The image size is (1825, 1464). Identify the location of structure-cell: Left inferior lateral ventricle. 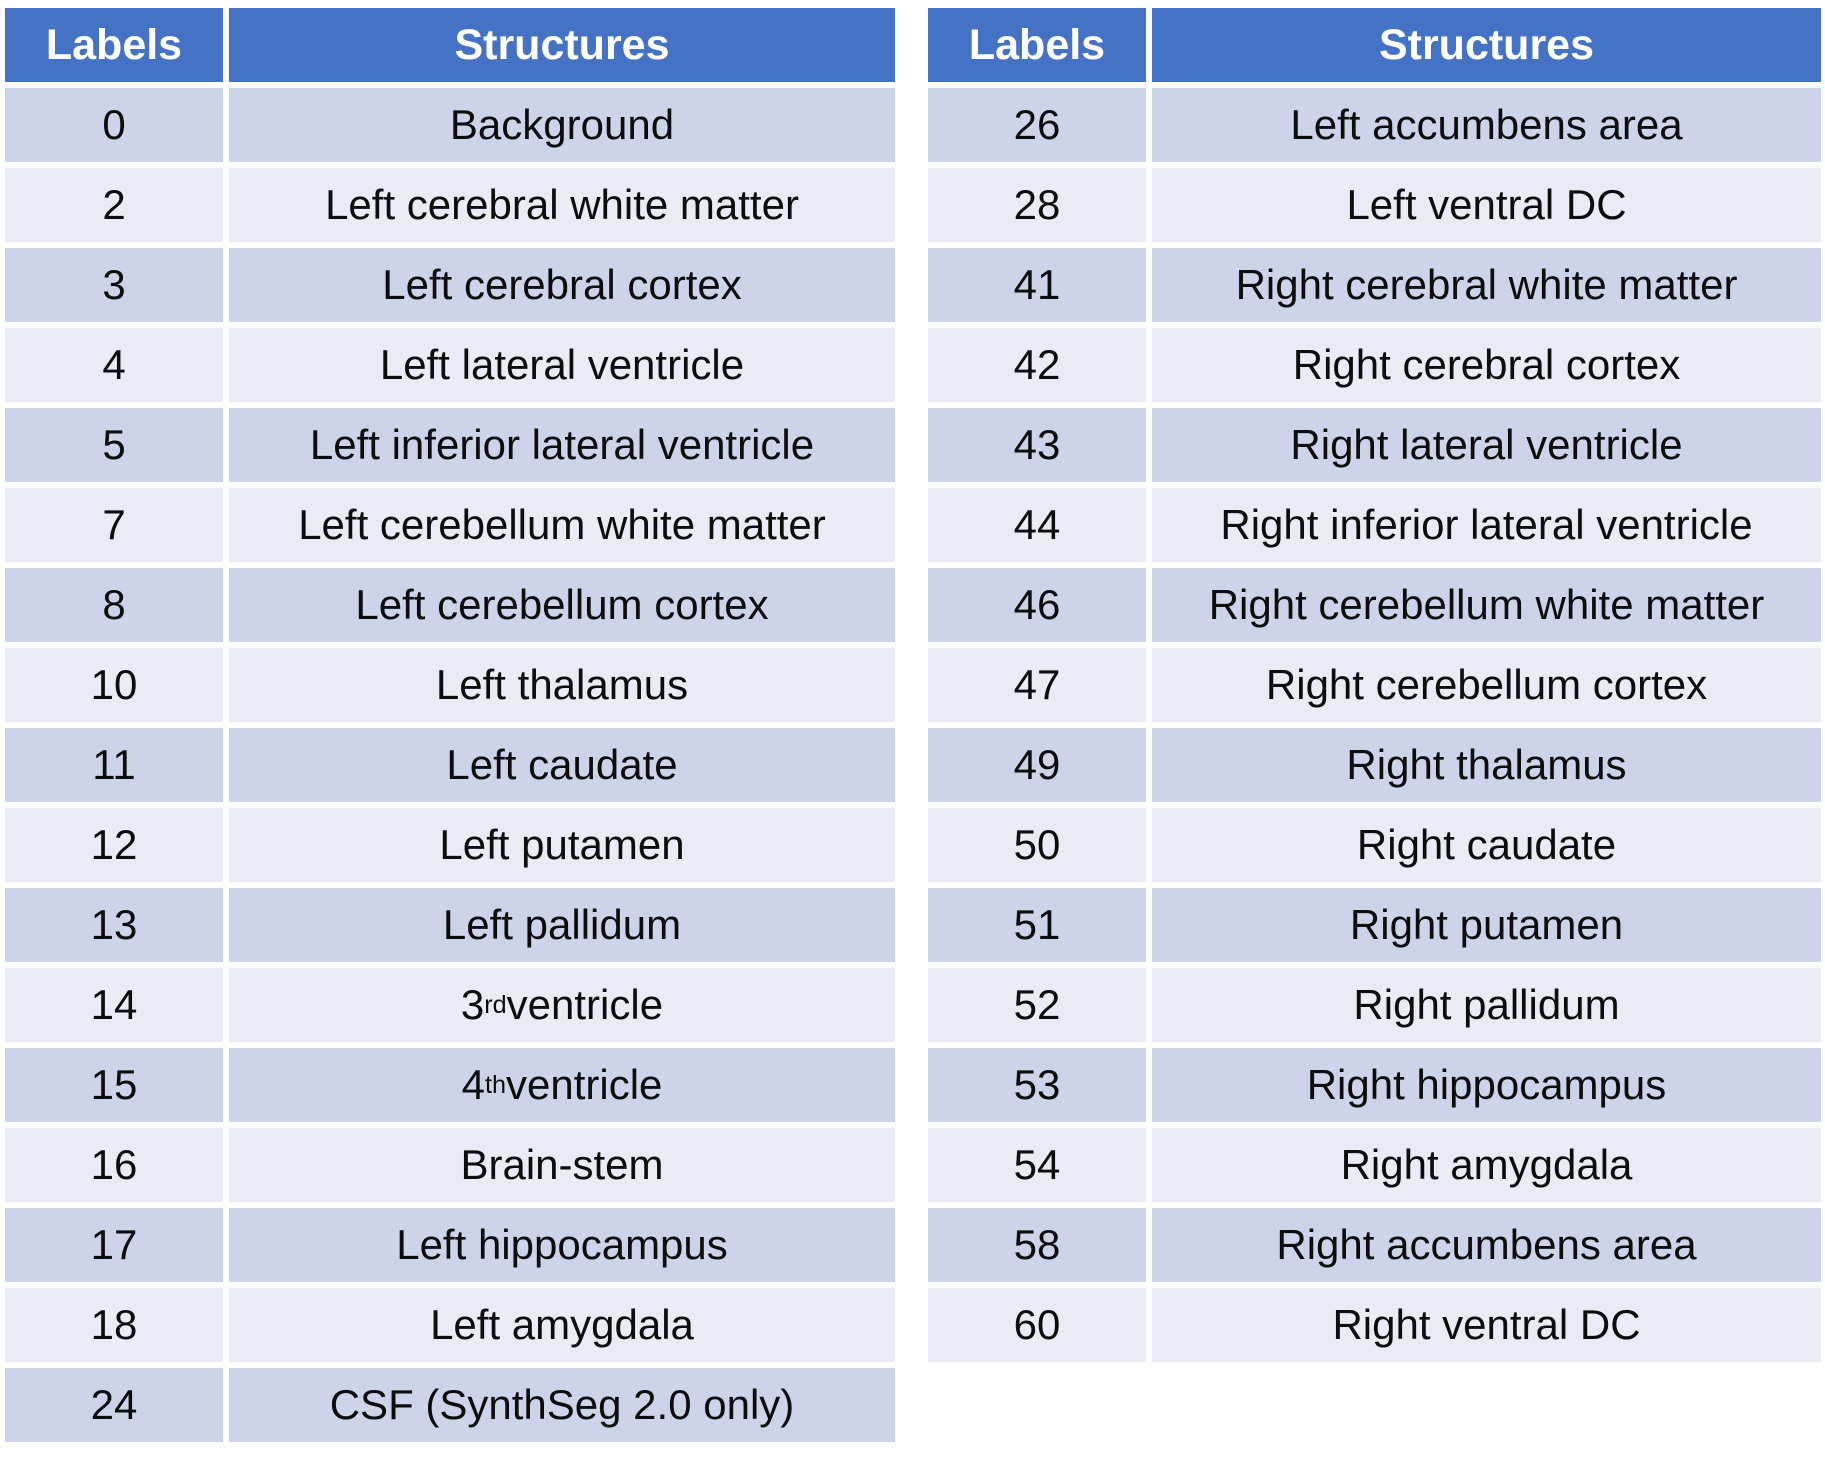
(562, 445).